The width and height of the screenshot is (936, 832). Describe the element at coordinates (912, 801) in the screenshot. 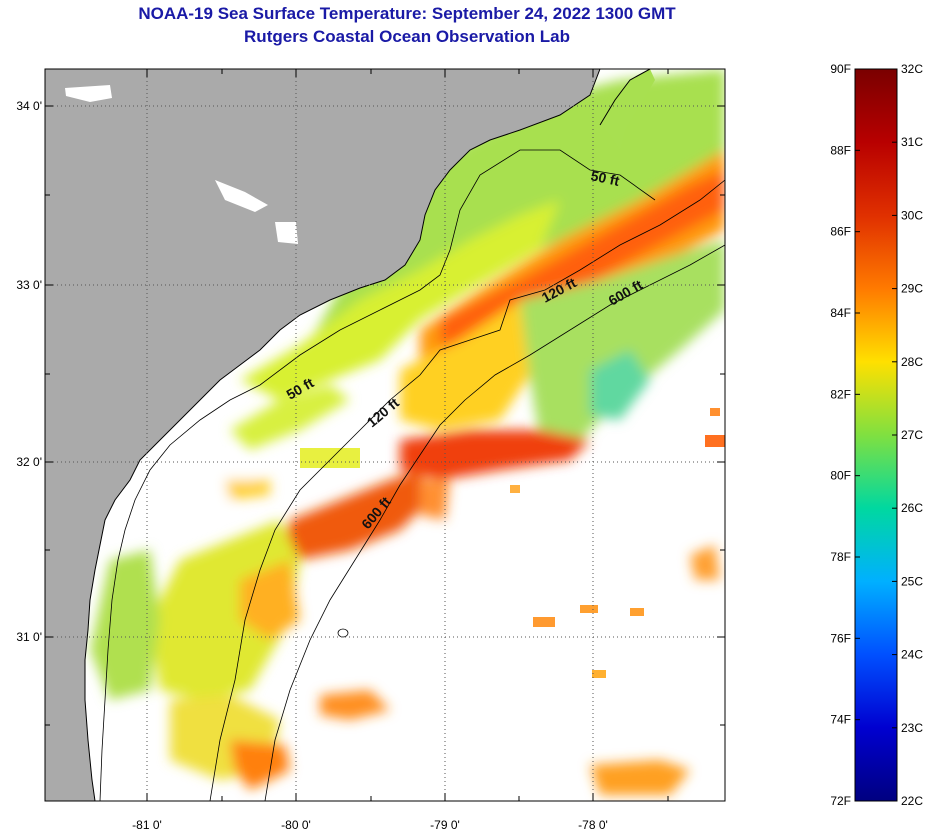

I see `colorbar-c-label: 22C` at that location.